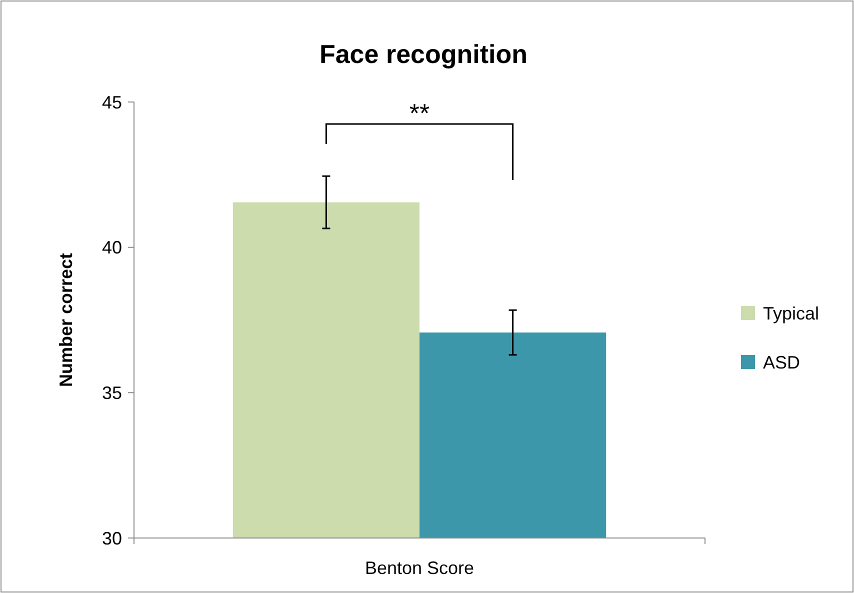 The height and width of the screenshot is (593, 854). Describe the element at coordinates (423, 54) in the screenshot. I see `chart-title: Face recognition` at that location.